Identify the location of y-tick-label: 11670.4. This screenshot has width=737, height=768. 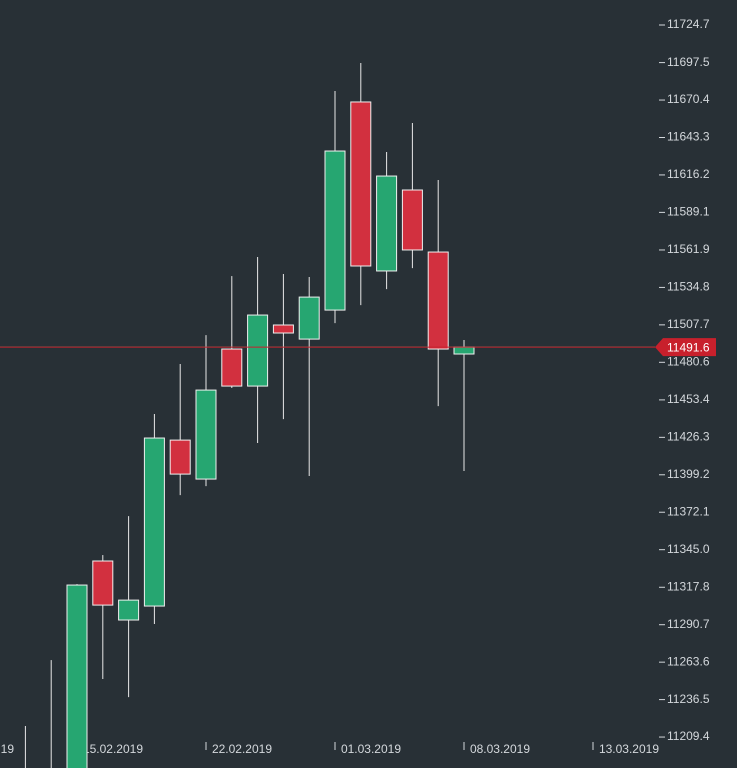
(688, 99).